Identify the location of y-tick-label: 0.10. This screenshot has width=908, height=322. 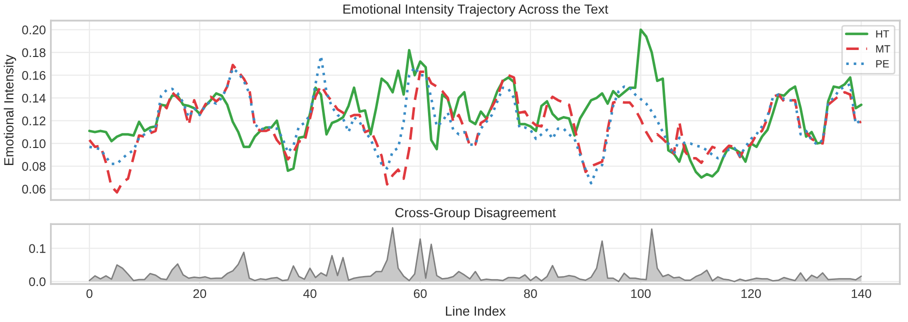
(34, 143).